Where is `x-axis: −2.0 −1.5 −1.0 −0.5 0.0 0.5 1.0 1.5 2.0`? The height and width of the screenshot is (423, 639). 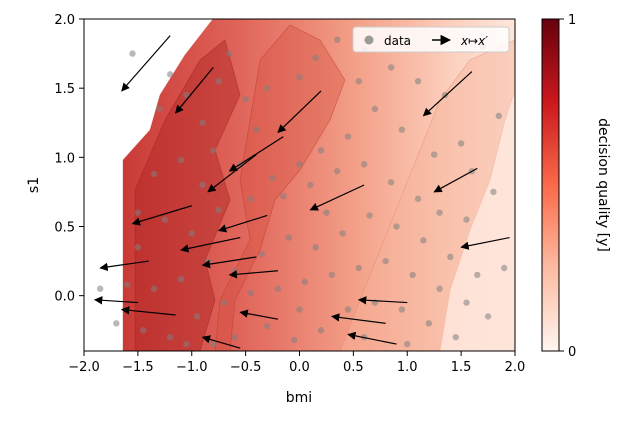
x-axis: −2.0 −1.5 −1.0 −0.5 0.0 0.5 1.0 1.5 2.0 is located at coordinates (296, 363).